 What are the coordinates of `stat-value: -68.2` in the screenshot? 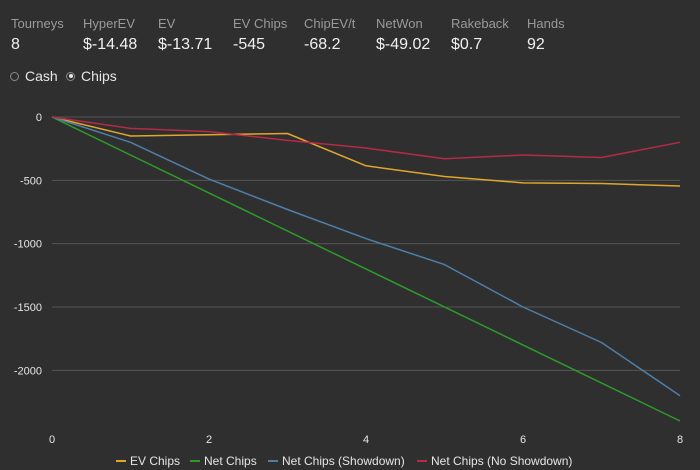 It's located at (322, 44).